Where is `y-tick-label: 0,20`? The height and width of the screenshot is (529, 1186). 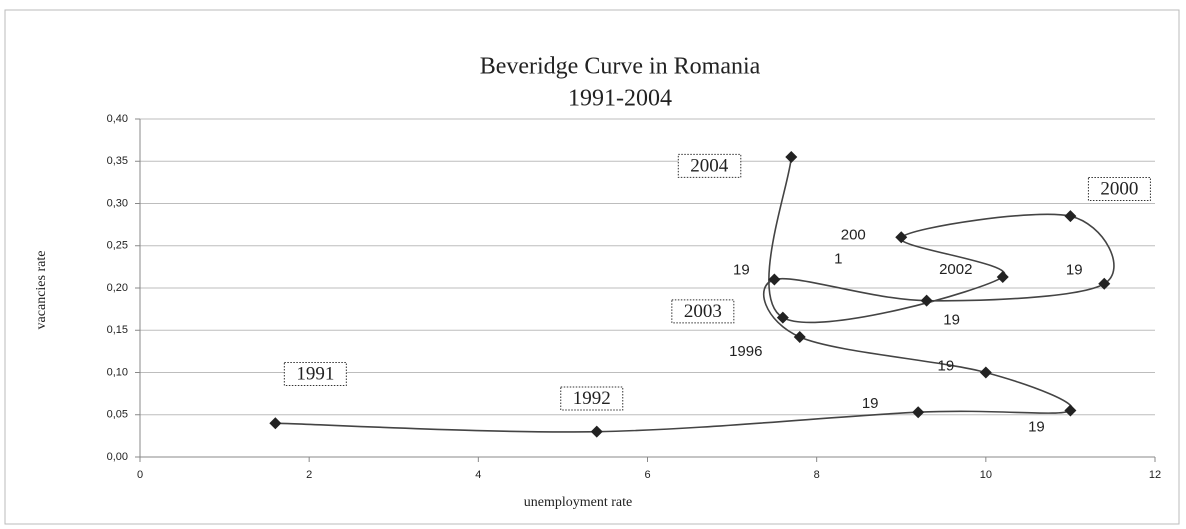 y-tick-label: 0,20 is located at coordinates (117, 288).